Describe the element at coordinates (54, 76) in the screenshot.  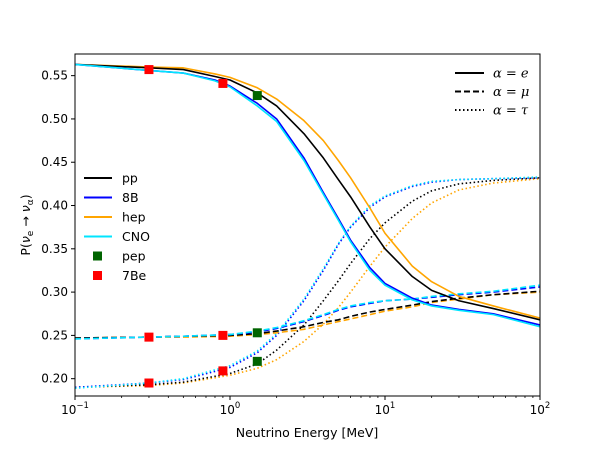
I see `y-tick-label: 0.55` at that location.